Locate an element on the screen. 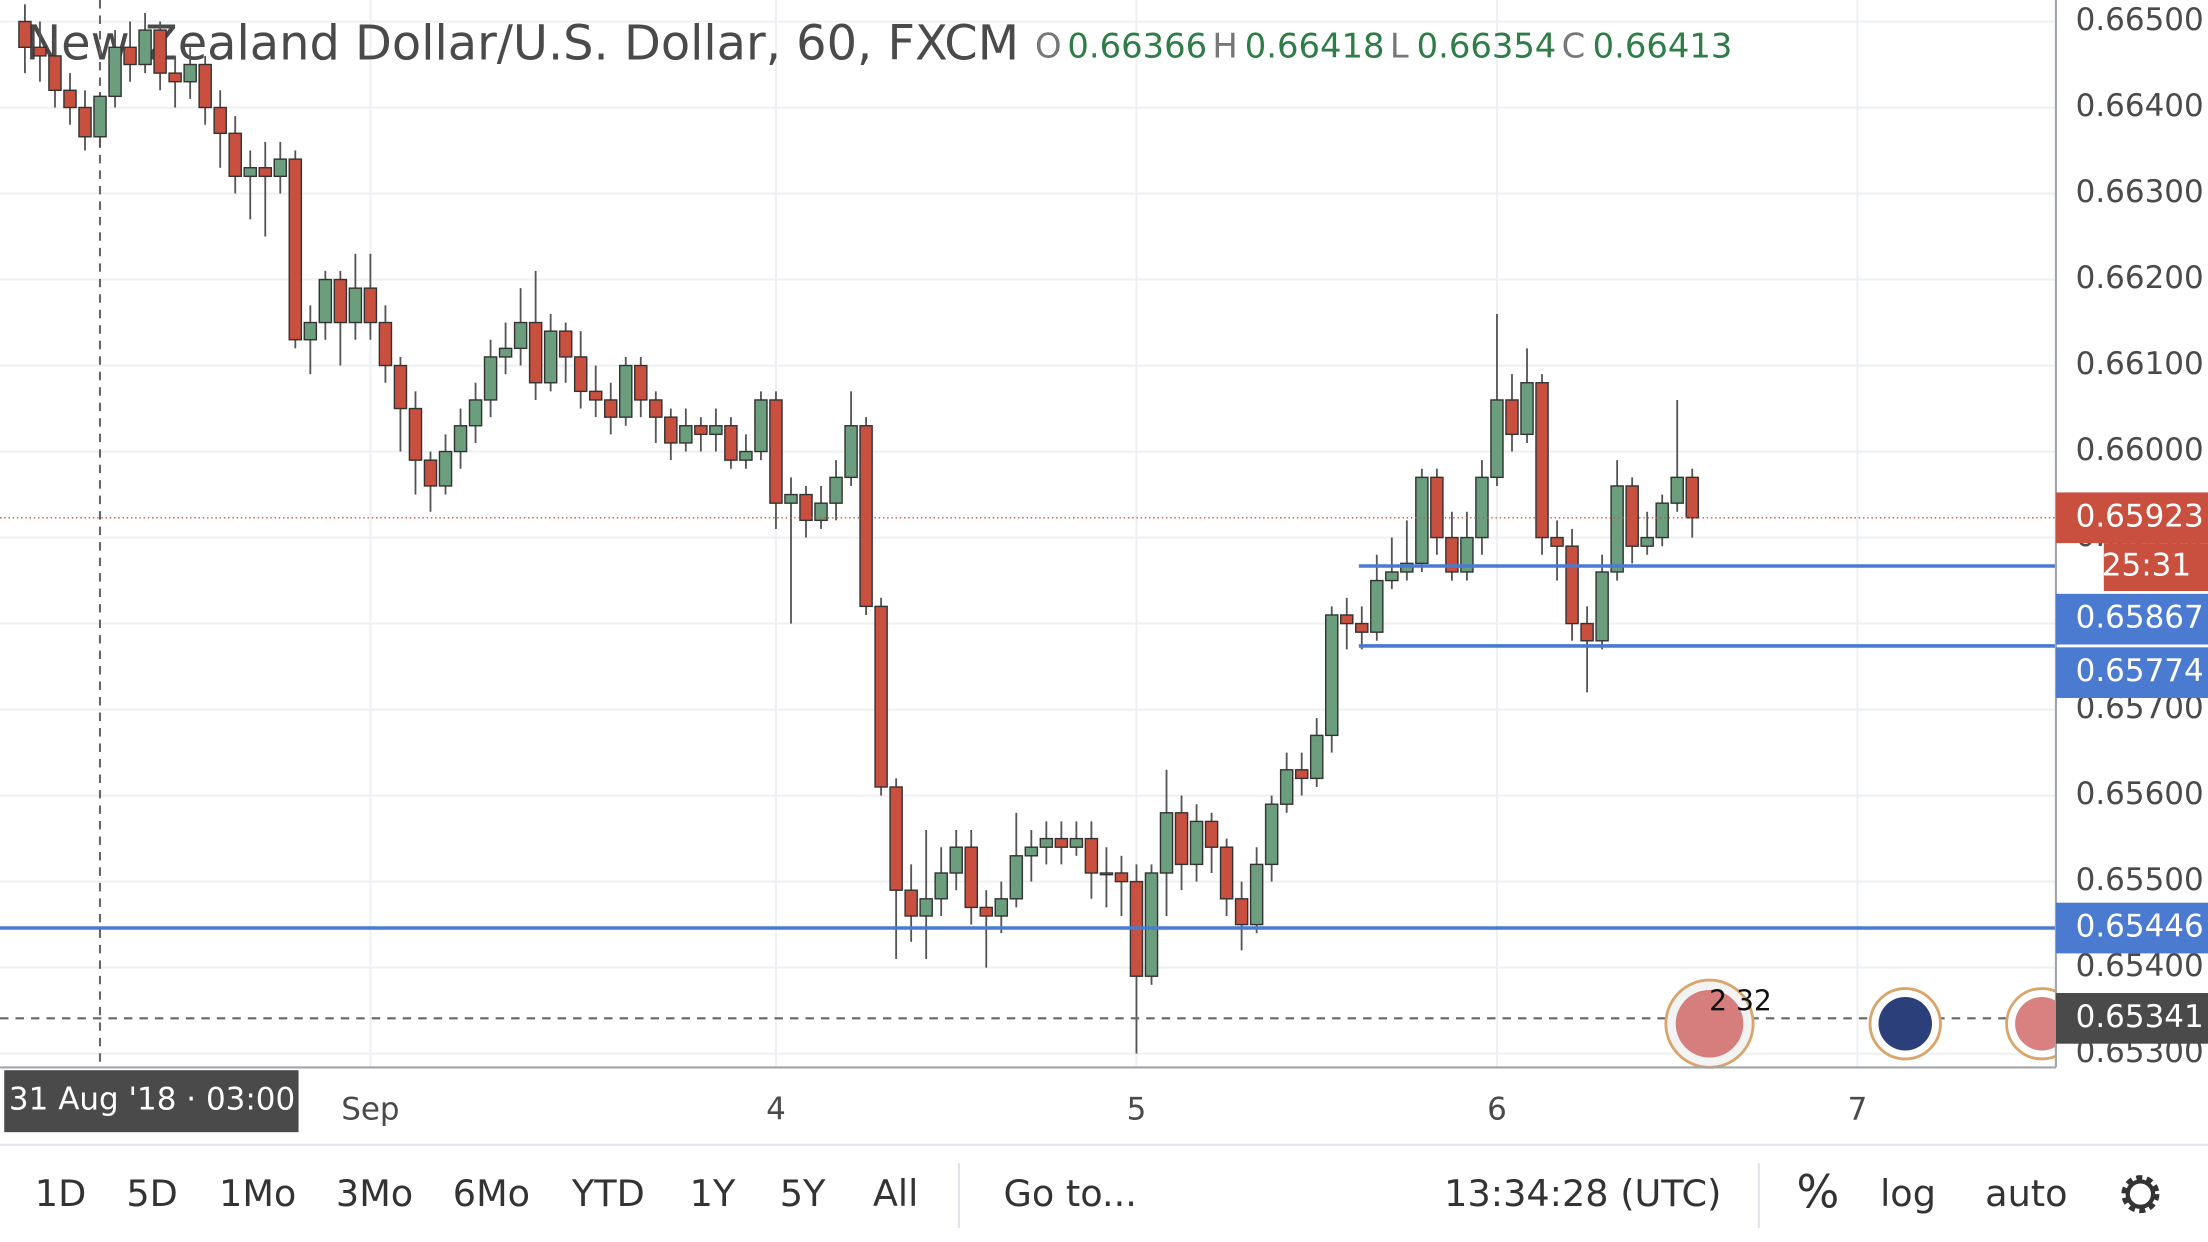 Image resolution: width=2208 pixels, height=1242 pixels. range-button: 1D is located at coordinates (60, 1193).